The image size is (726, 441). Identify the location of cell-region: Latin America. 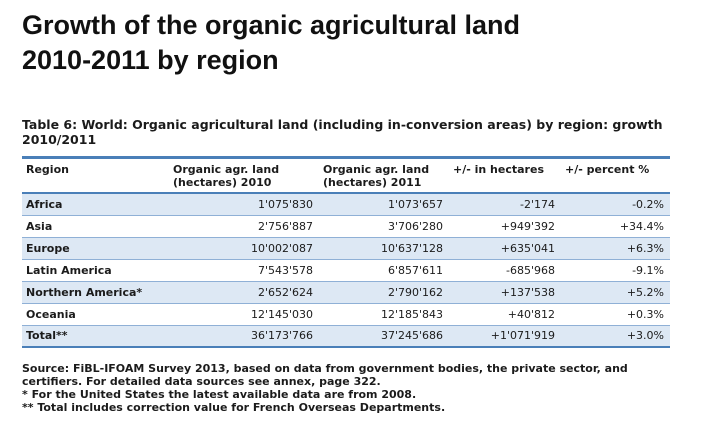
(95, 270).